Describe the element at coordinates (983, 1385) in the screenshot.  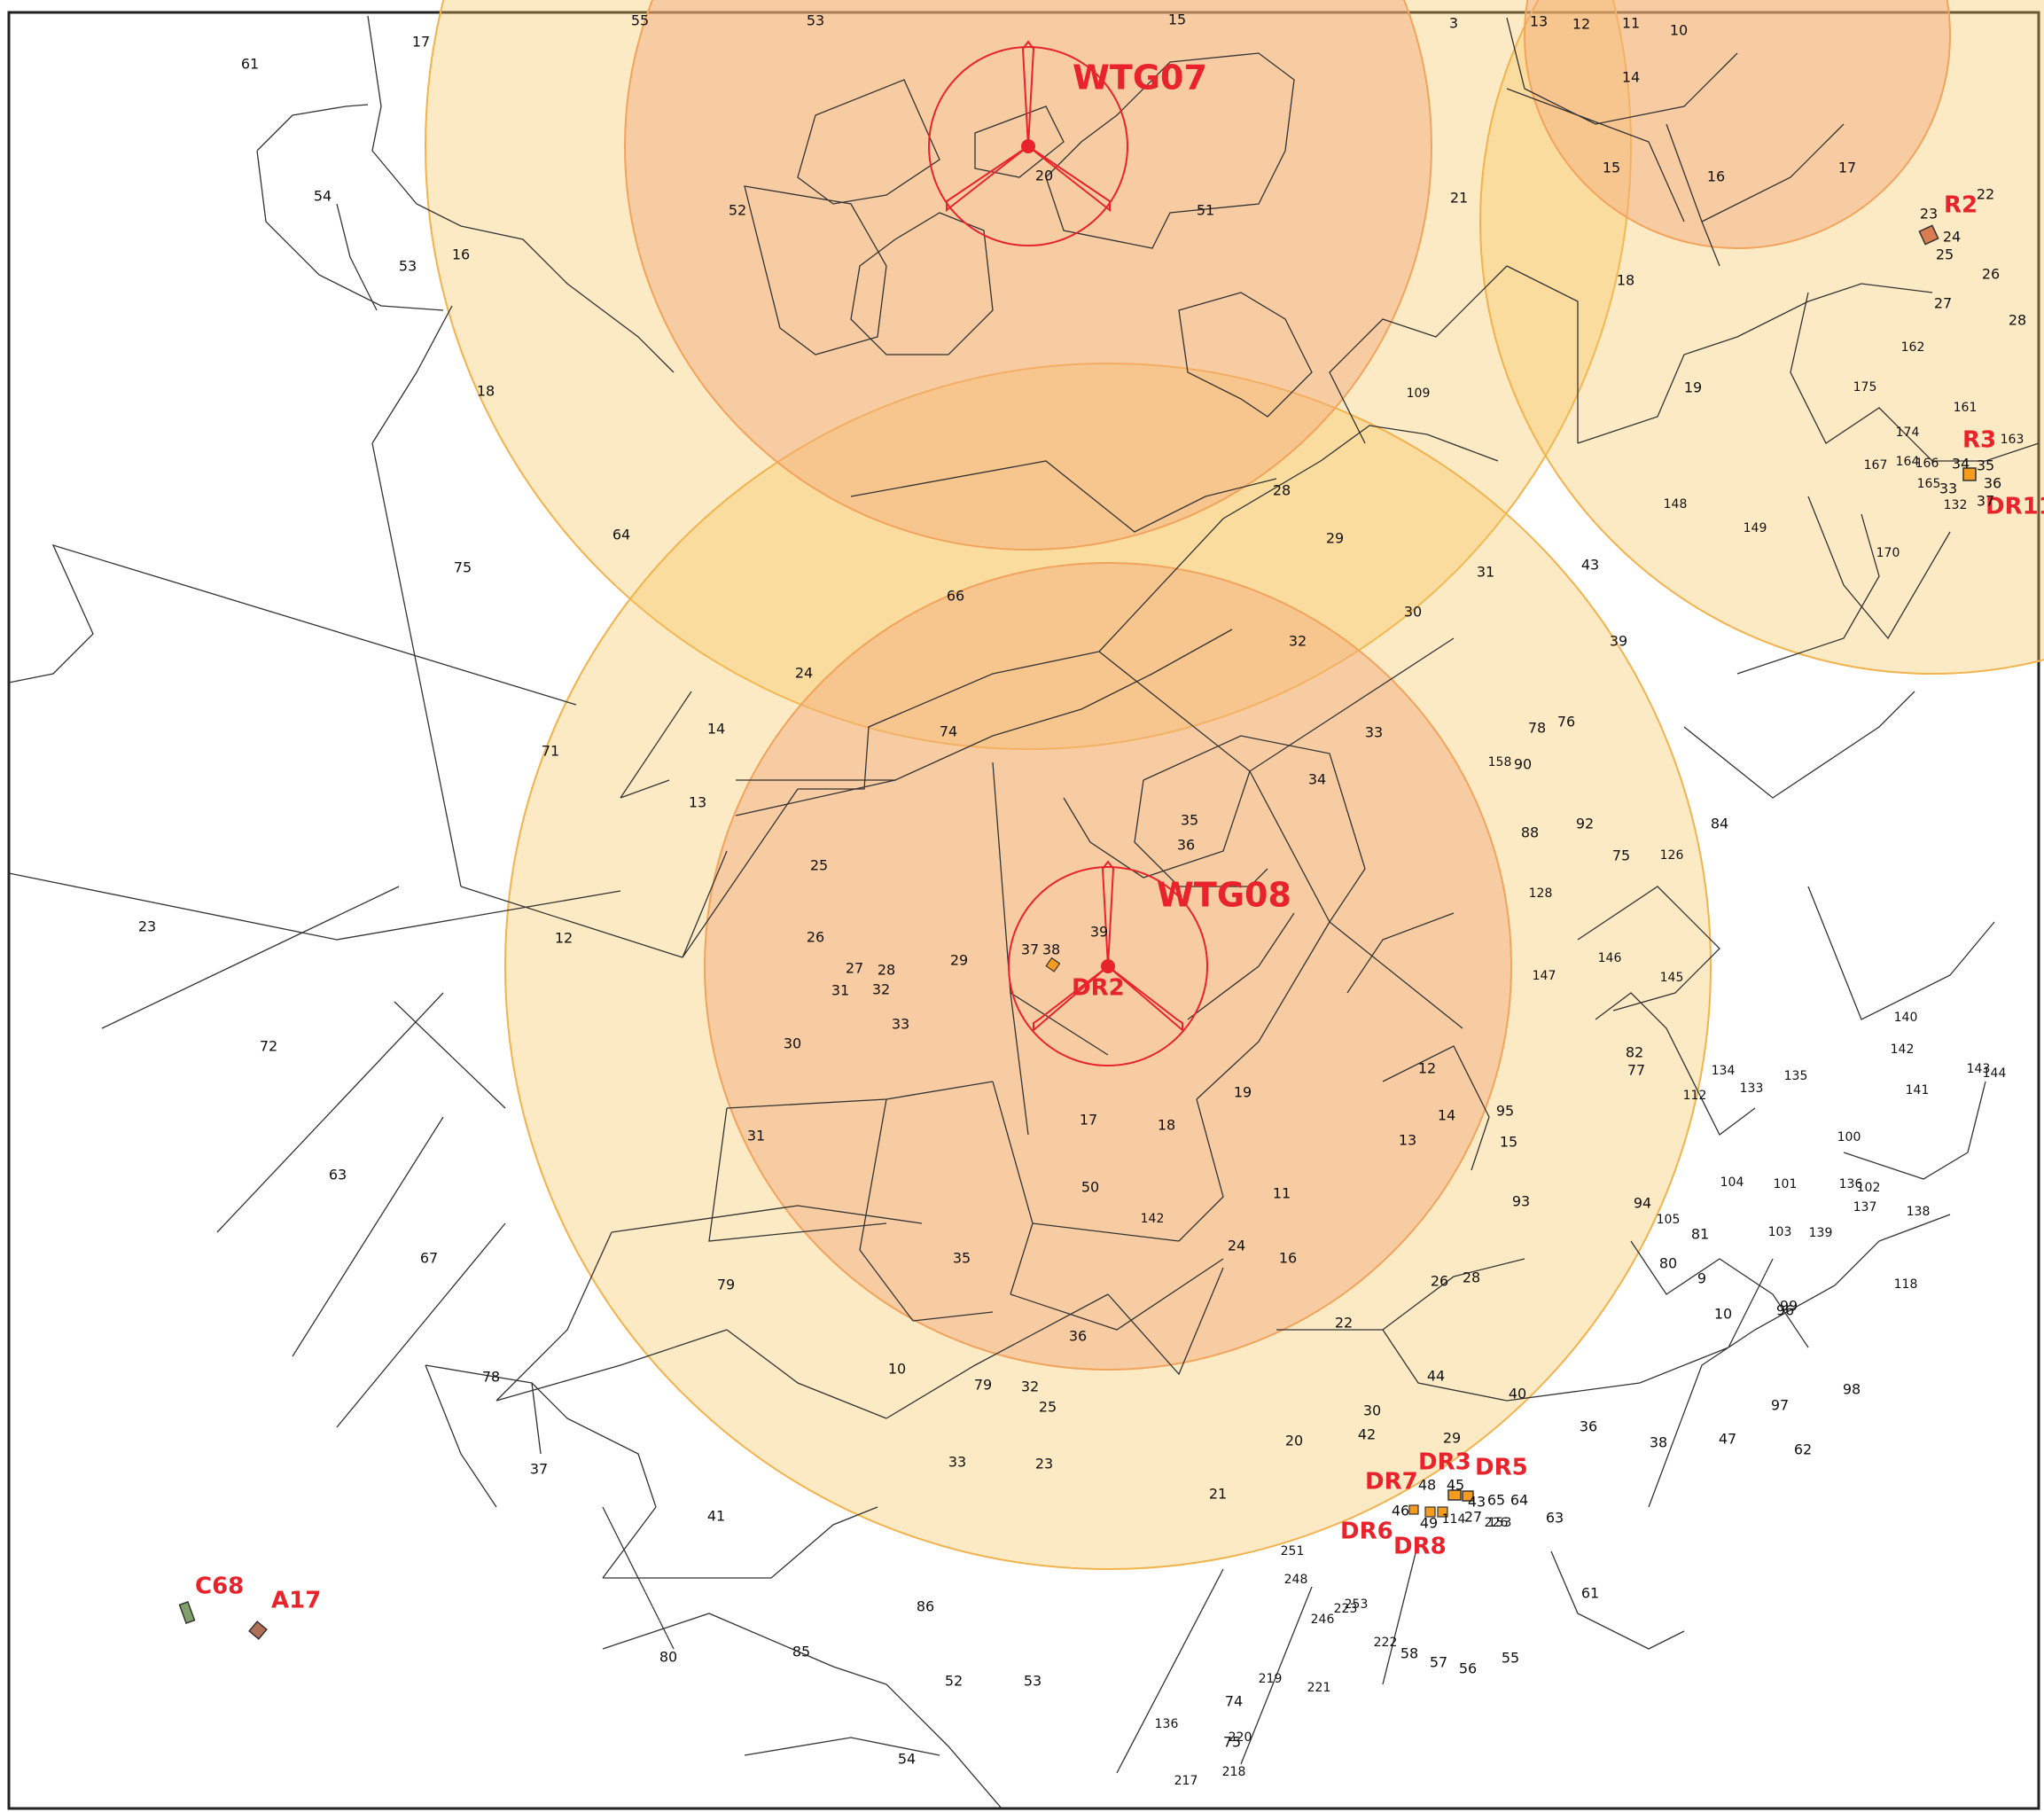
I see `parcel-number: 79` at that location.